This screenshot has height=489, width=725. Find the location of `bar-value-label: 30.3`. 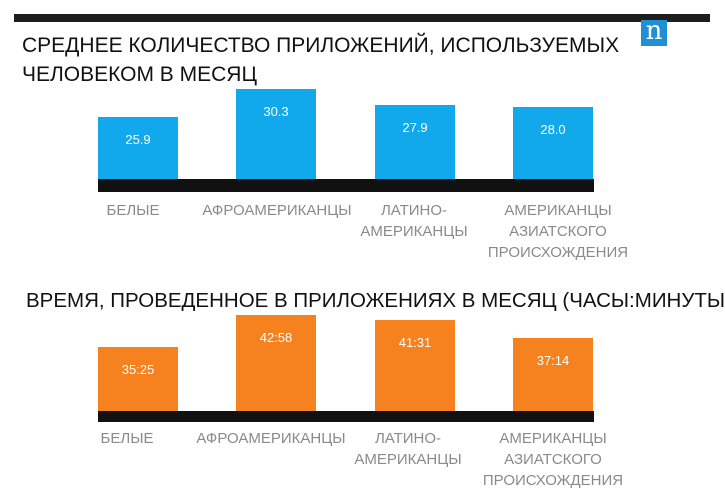

bar-value-label: 30.3 is located at coordinates (275, 111).